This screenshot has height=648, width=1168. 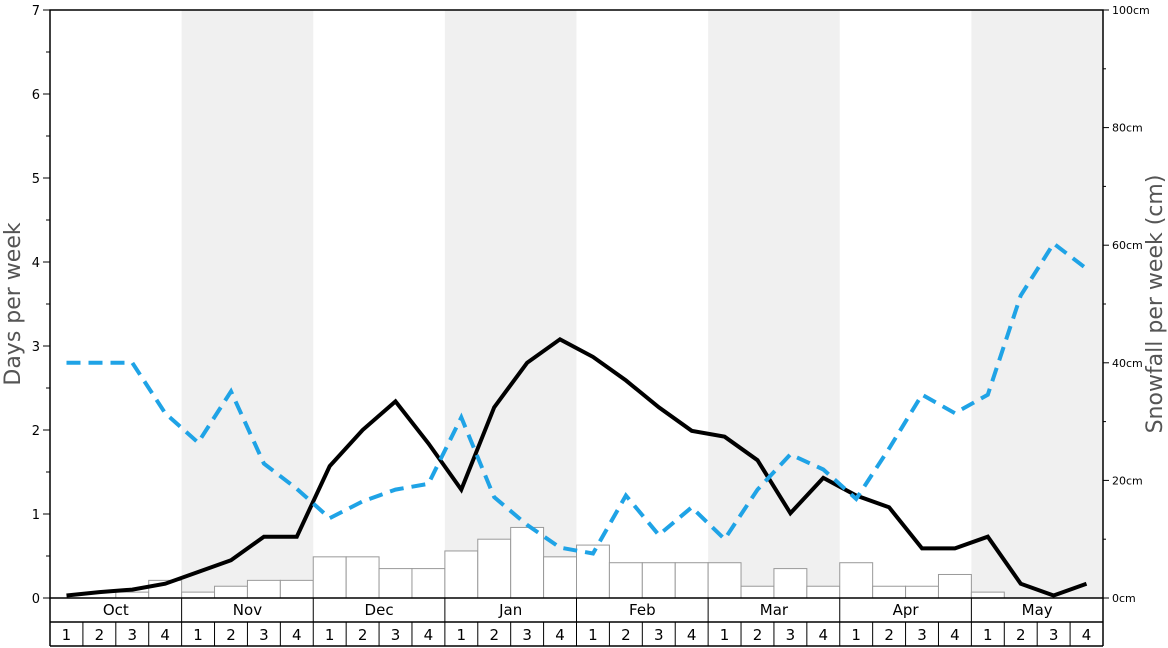 I want to click on left-axis-title: Days per week, so click(x=13, y=303).